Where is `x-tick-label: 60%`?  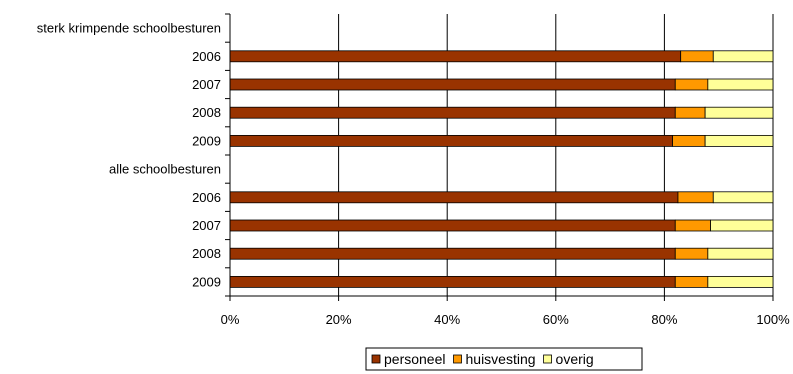 x-tick-label: 60% is located at coordinates (556, 319).